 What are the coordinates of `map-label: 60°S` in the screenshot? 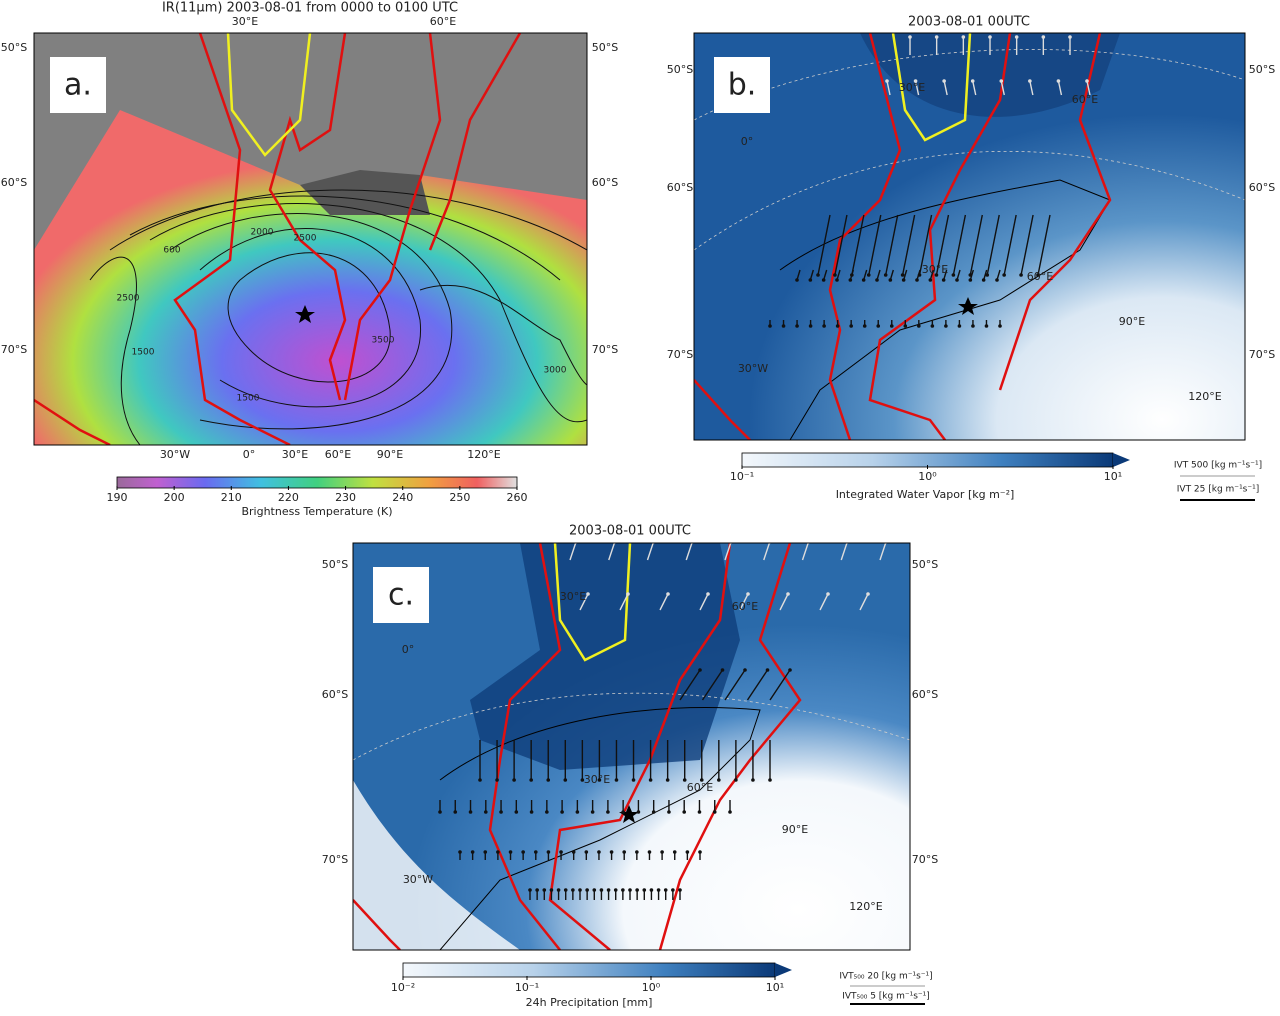 It's located at (335, 694).